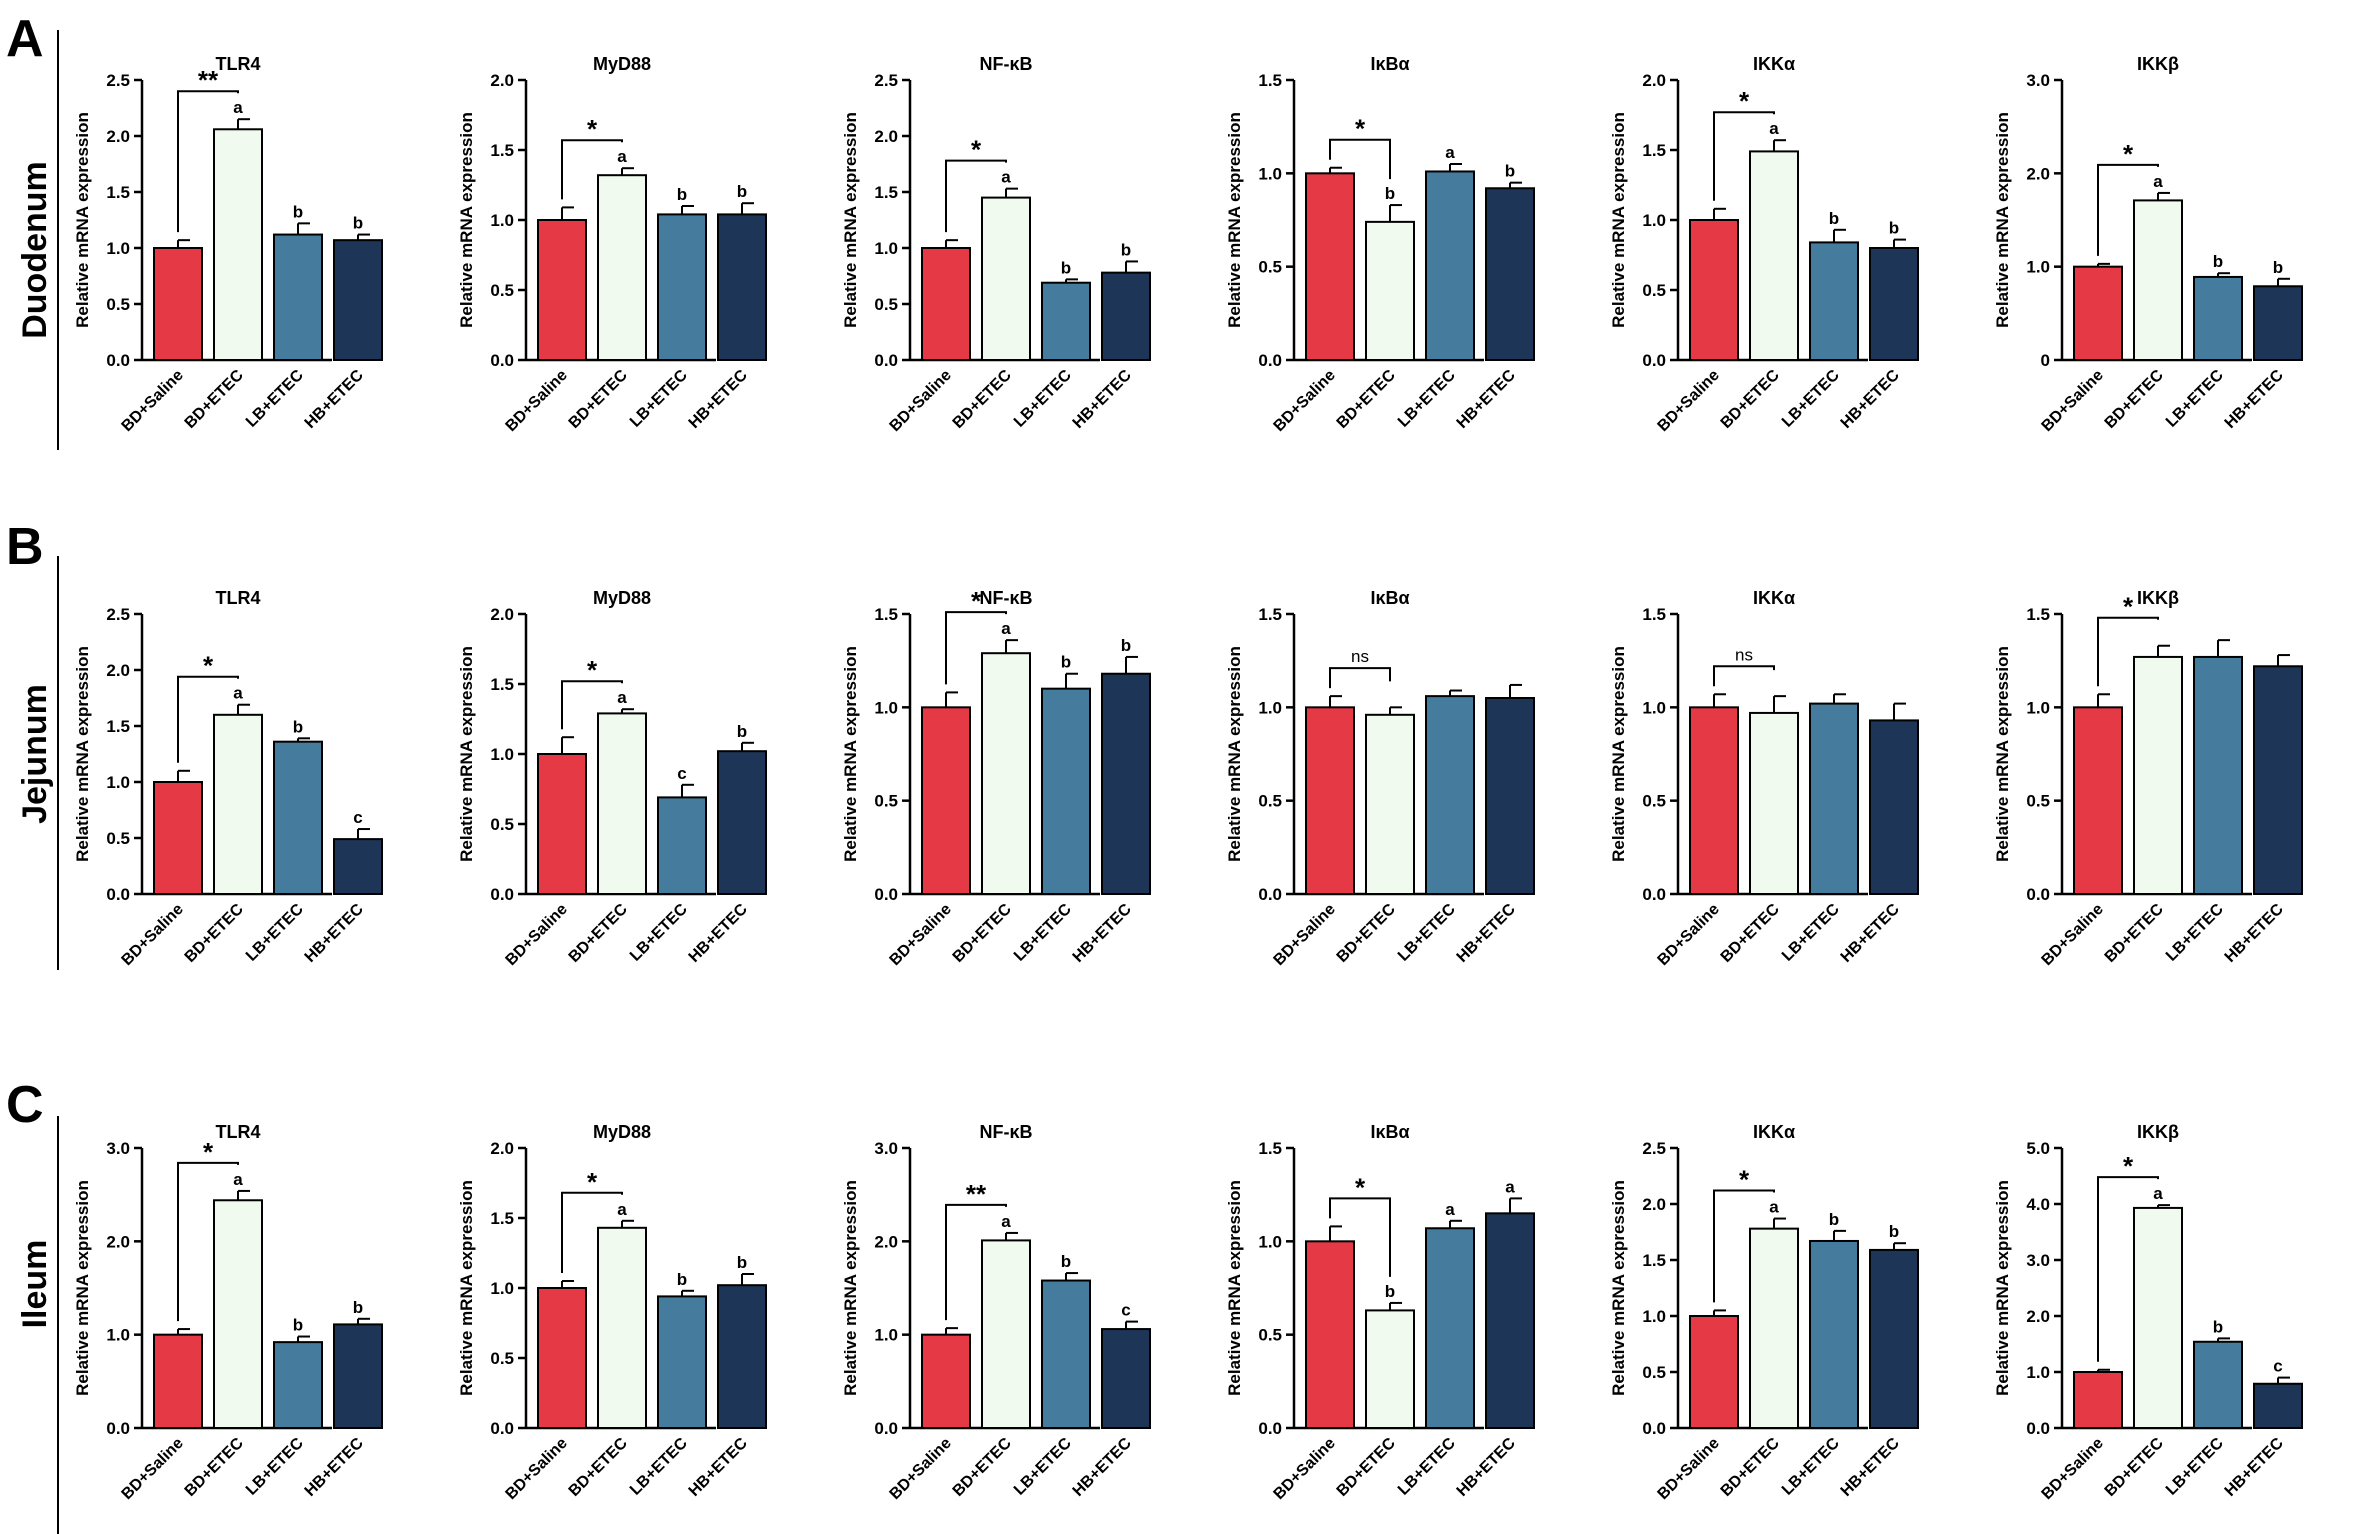 This screenshot has height=1534, width=2374. I want to click on tissue-label: Ileum, so click(35, 1284).